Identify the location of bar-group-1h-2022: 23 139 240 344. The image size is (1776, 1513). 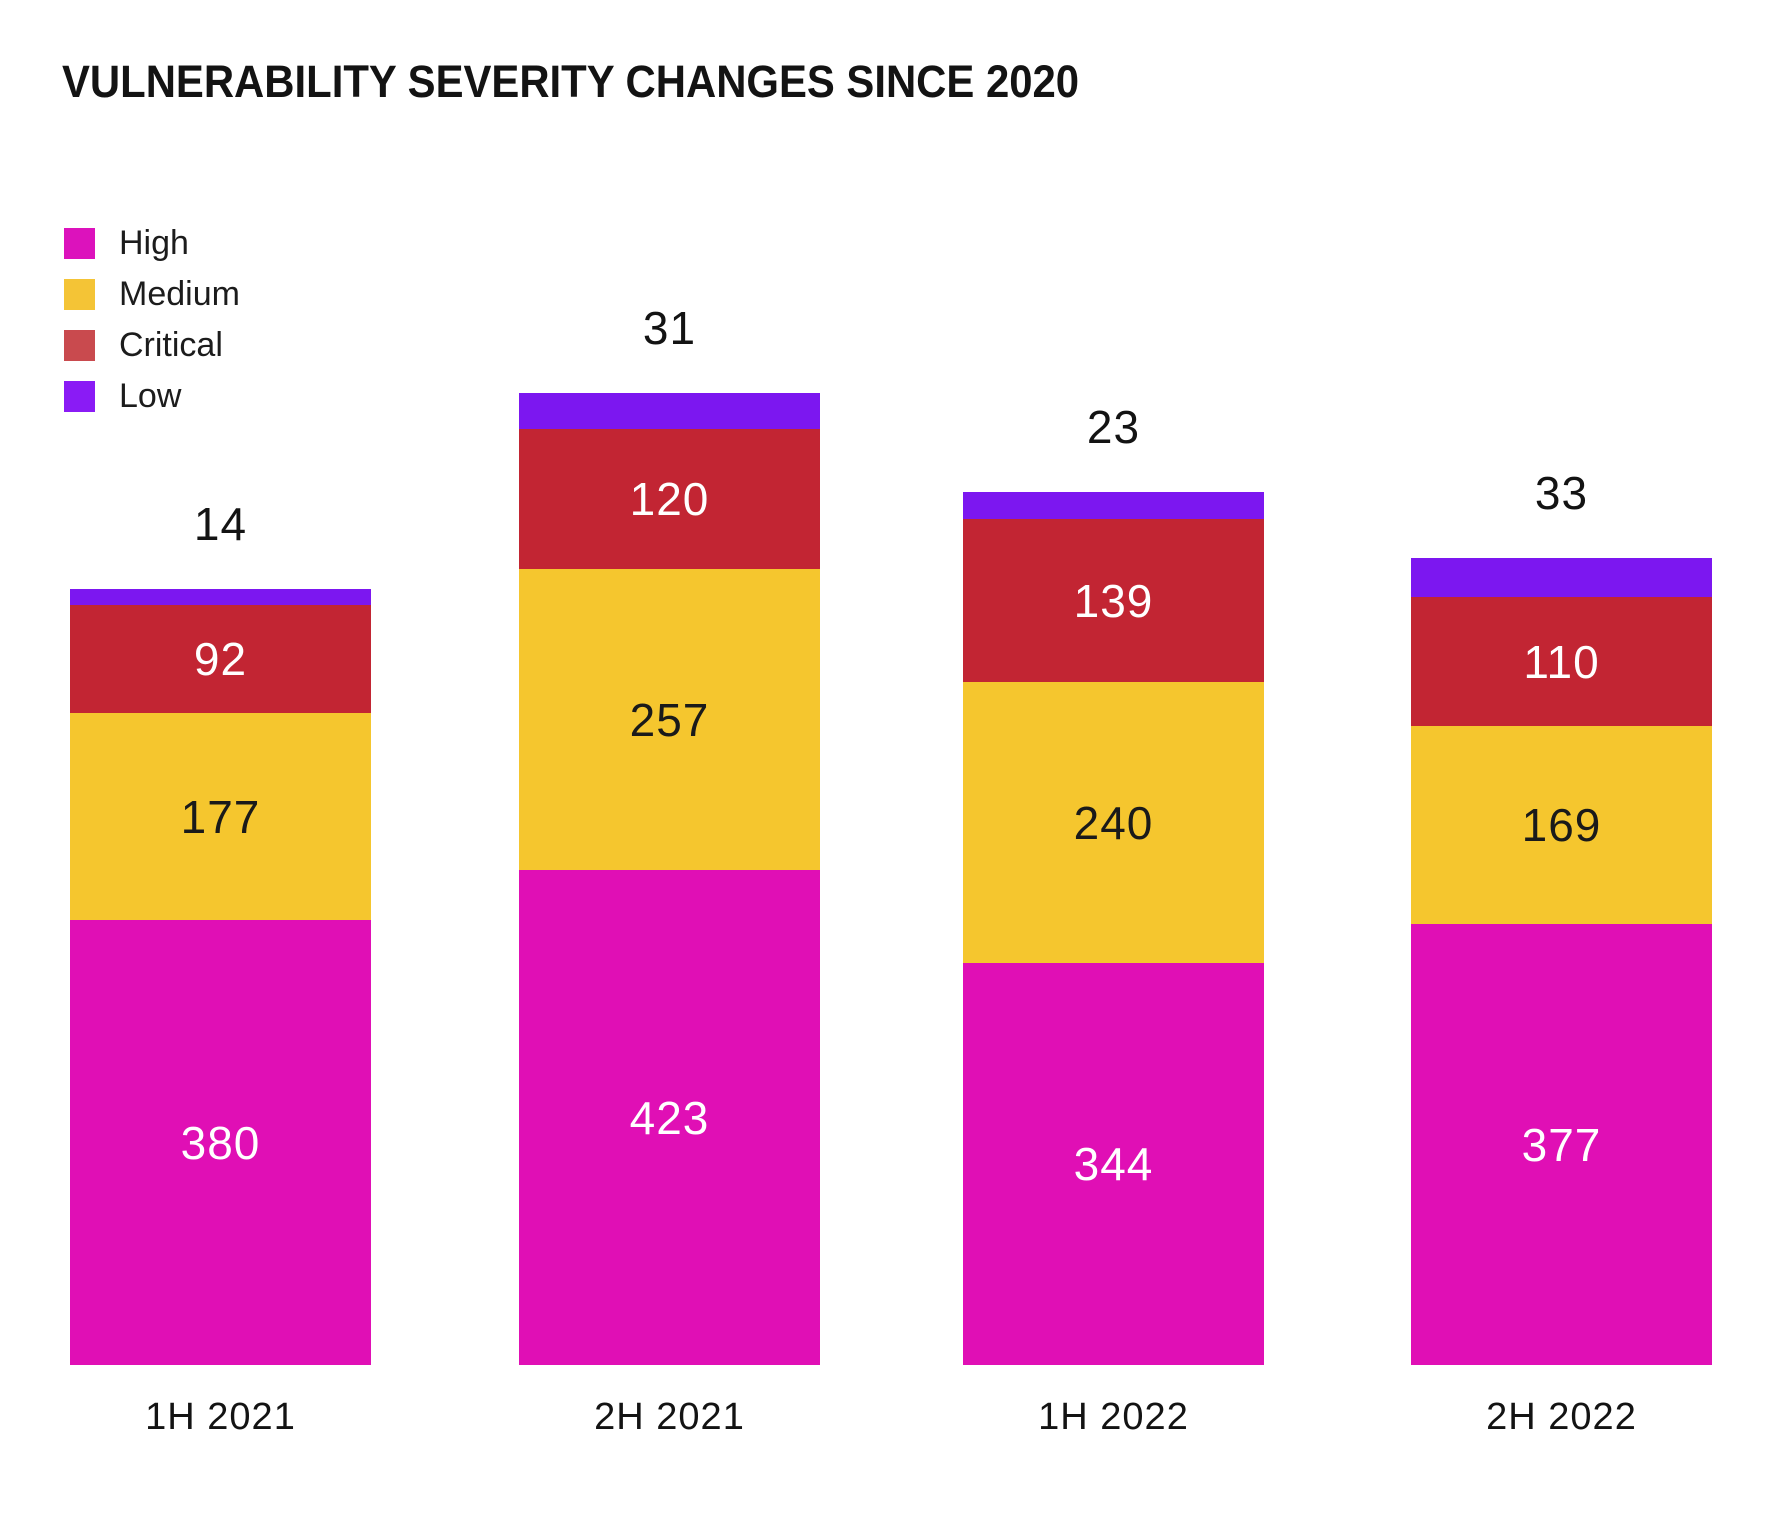
(1113, 884).